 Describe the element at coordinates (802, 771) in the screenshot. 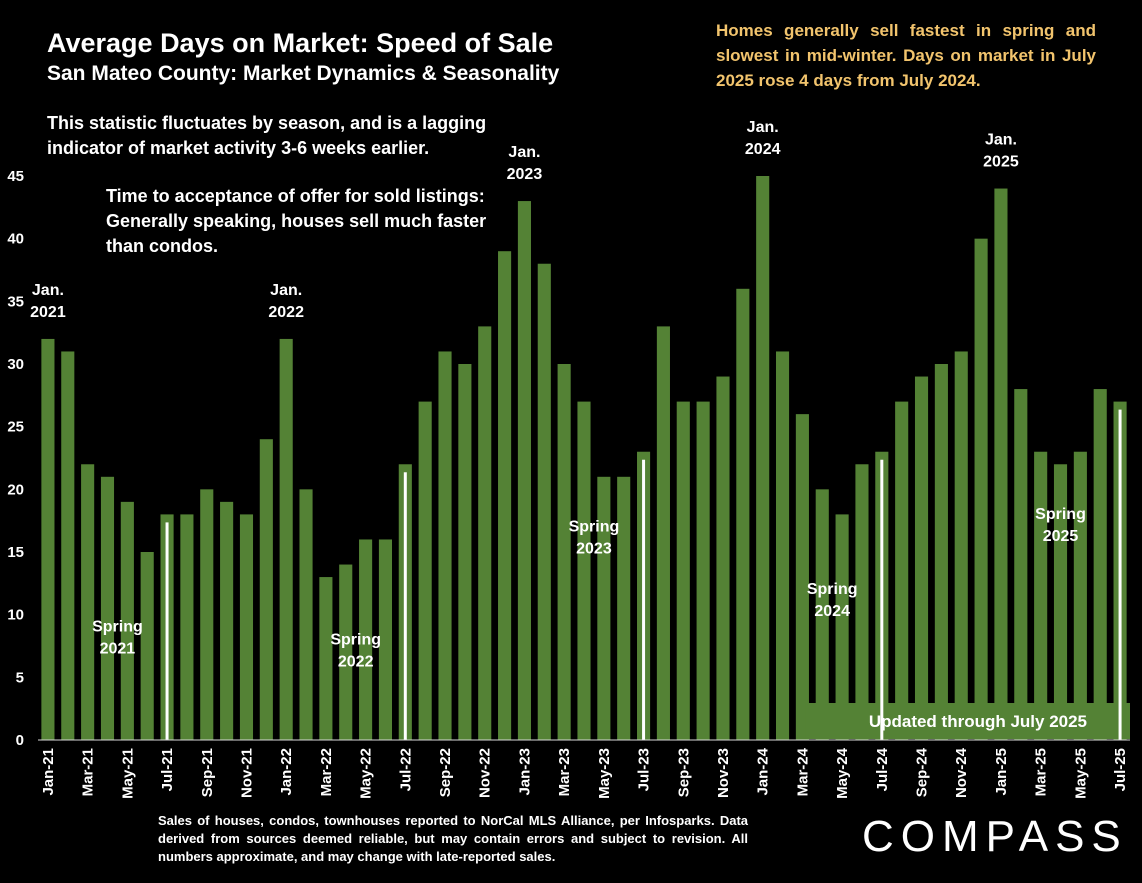

I see `x-tick-label: Mar-24` at that location.